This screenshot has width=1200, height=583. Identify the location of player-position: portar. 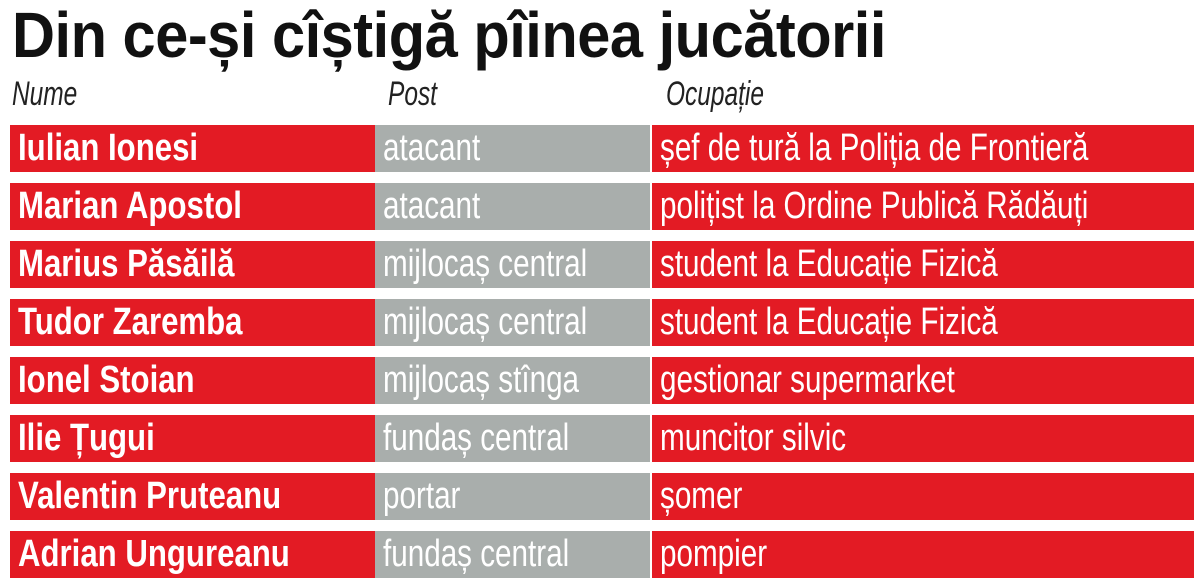
(422, 496).